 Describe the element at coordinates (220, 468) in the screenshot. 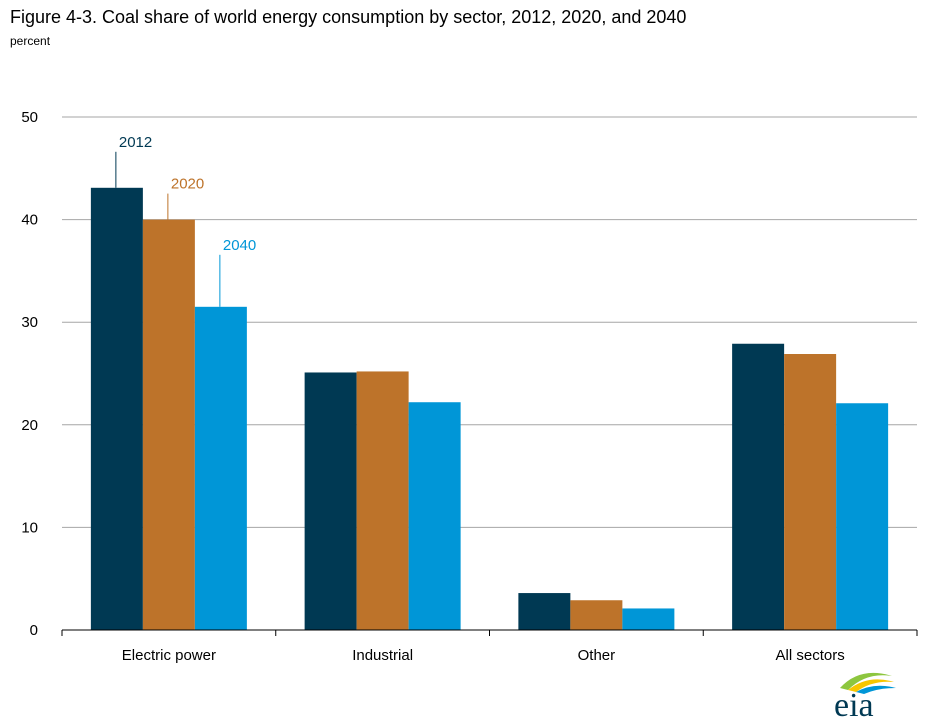

I see `bar-2040-electric-power` at that location.